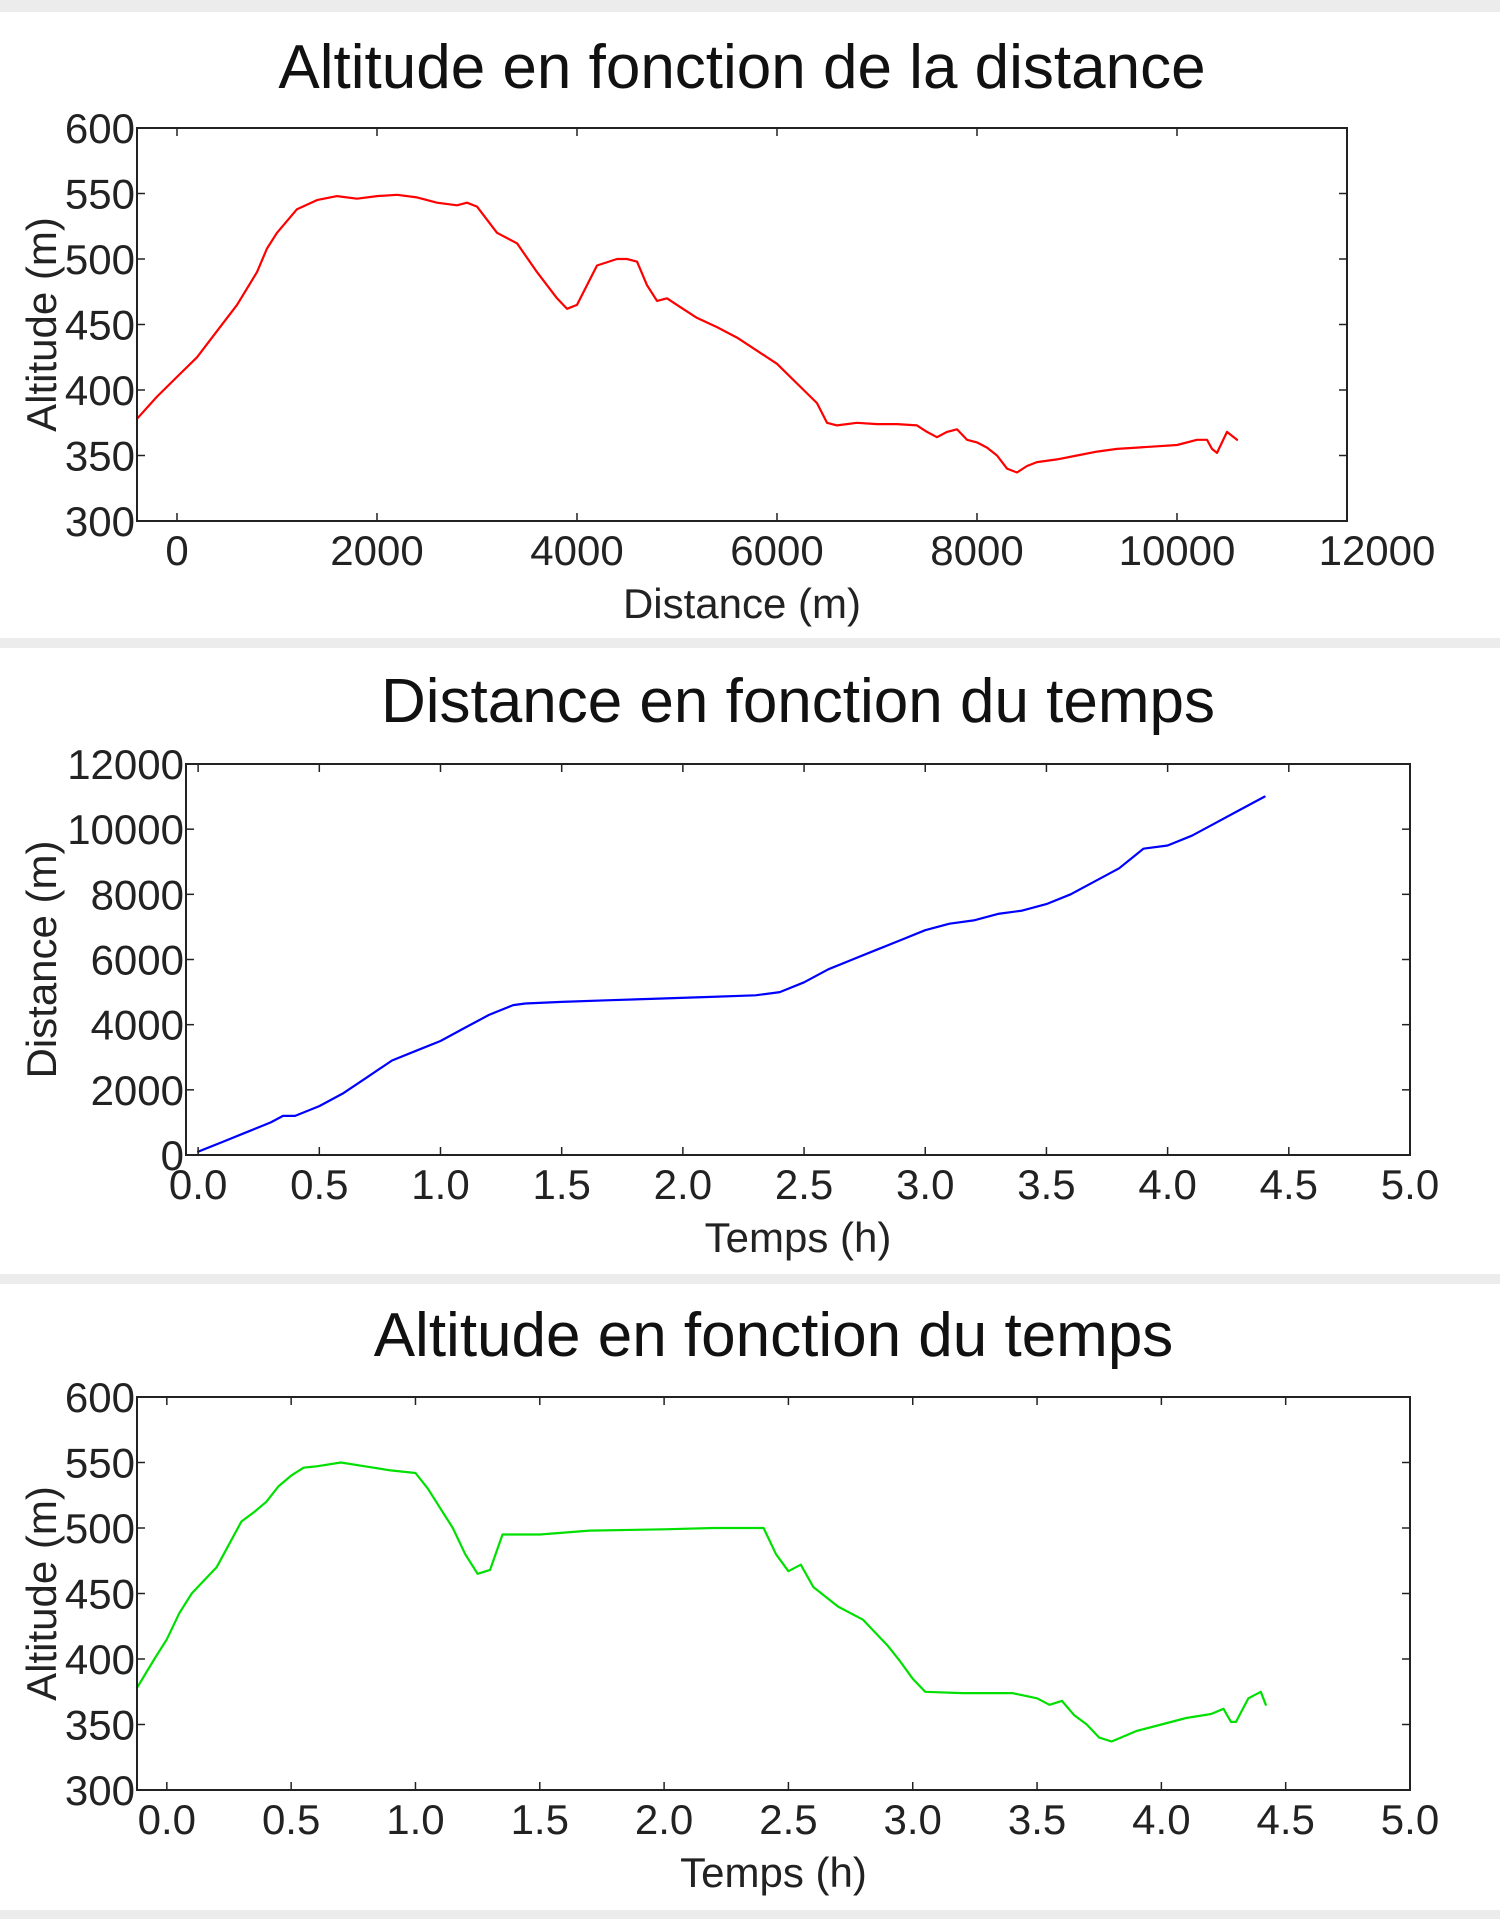 The height and width of the screenshot is (1919, 1500). Describe the element at coordinates (576, 550) in the screenshot. I see `x-tick-label: 4000` at that location.